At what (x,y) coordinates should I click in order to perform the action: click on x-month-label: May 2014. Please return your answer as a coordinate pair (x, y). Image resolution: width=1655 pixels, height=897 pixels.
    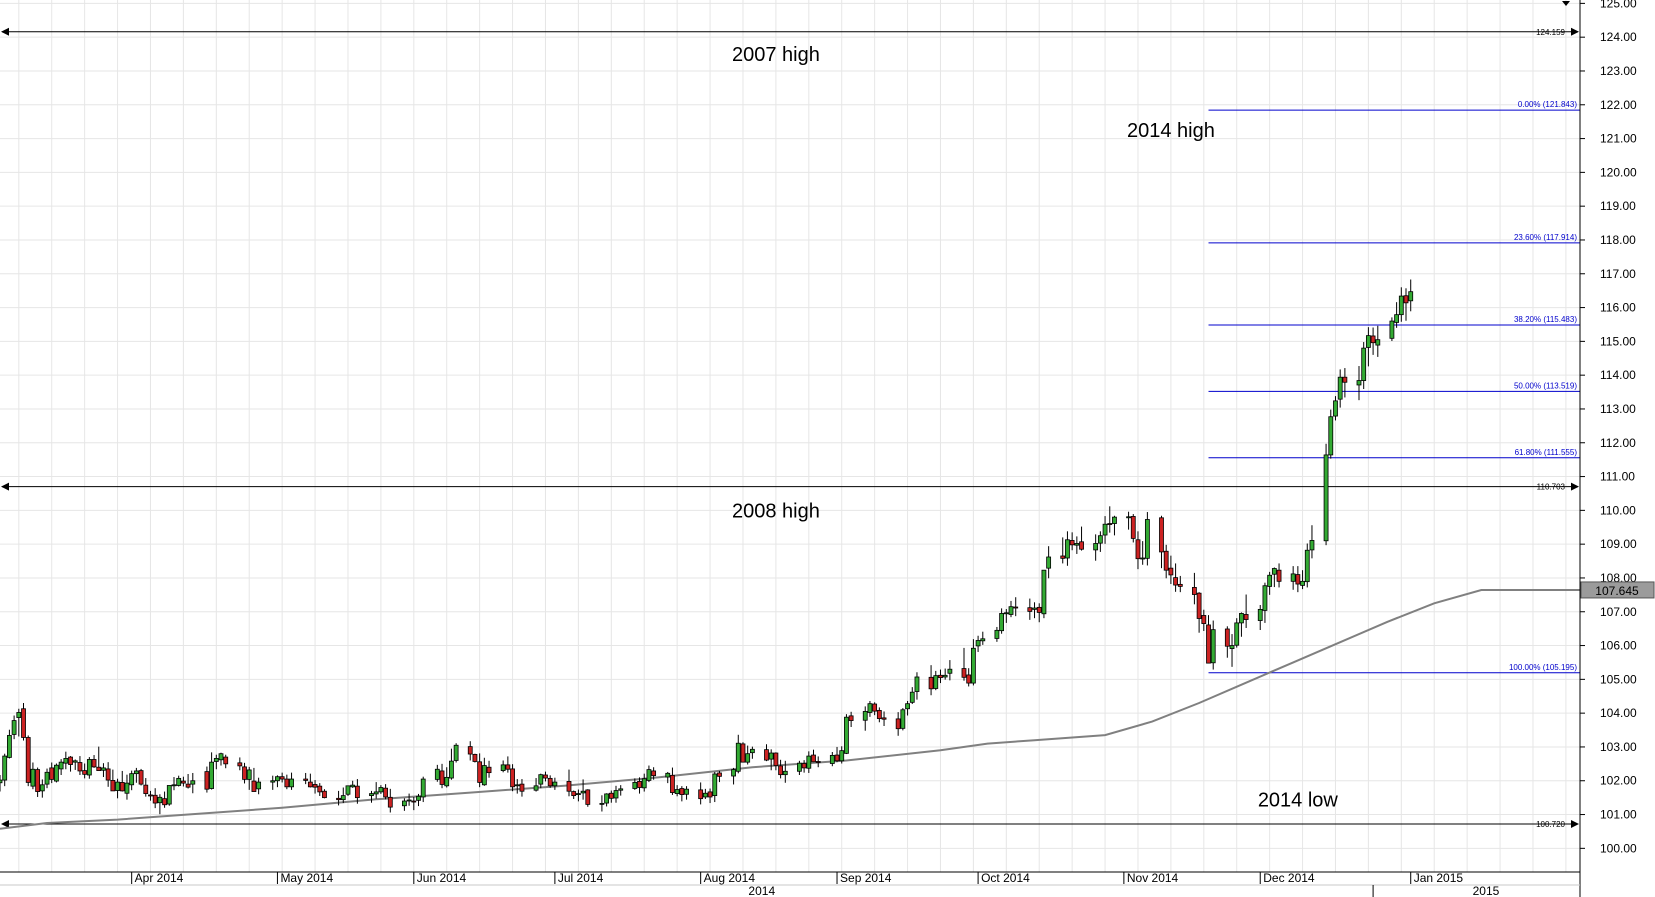
    Looking at the image, I should click on (306, 878).